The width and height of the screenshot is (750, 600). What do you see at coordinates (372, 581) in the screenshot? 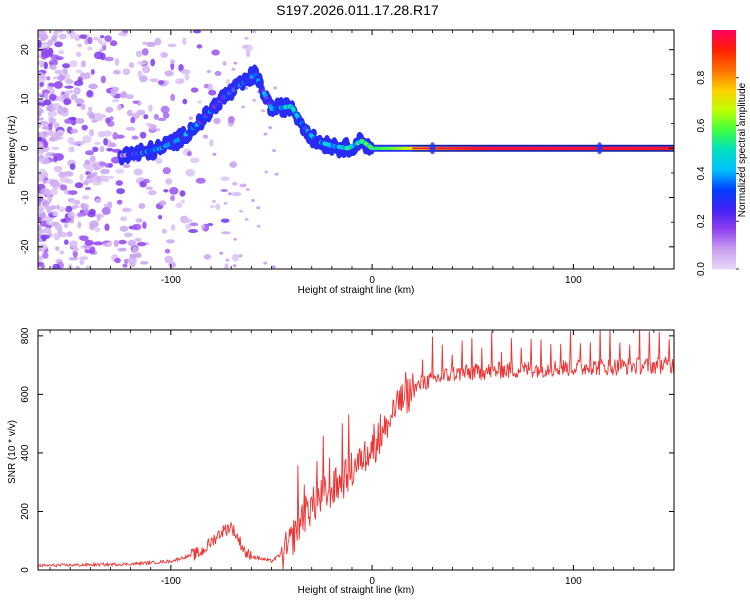
I see `snr-x-tick-label: 0` at bounding box center [372, 581].